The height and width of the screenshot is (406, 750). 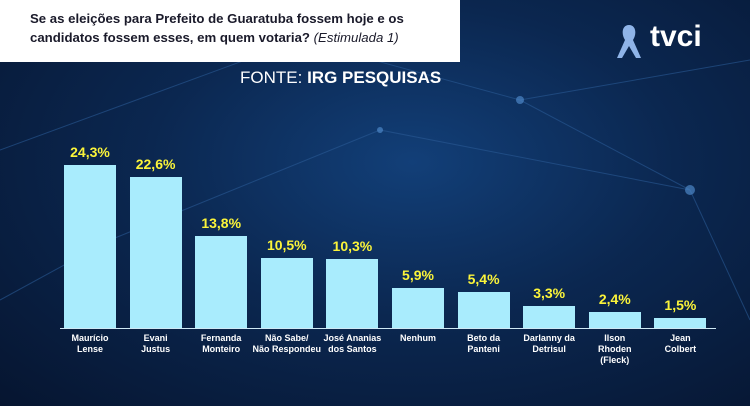 I want to click on value-label: 3,3%, so click(x=549, y=292).